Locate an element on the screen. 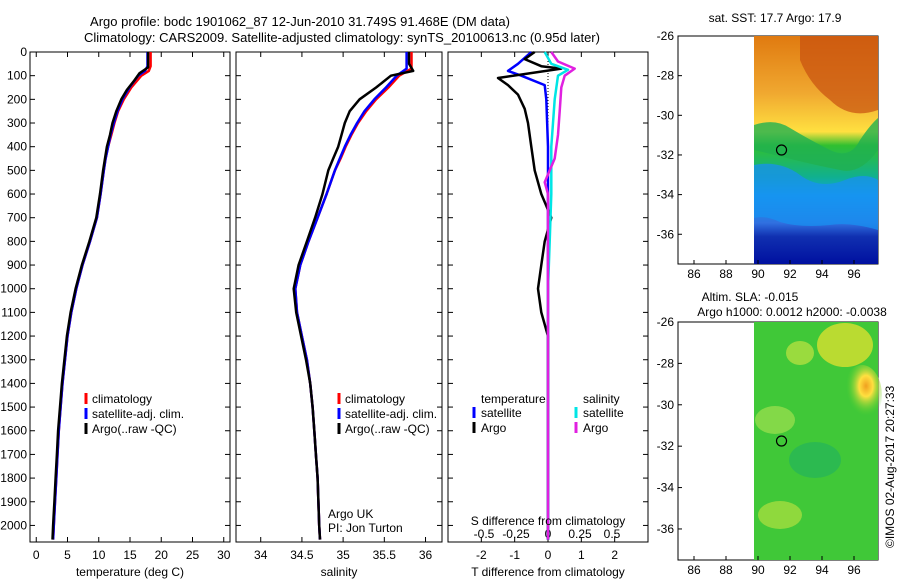  y-tick-label: 300 is located at coordinates (17, 123).